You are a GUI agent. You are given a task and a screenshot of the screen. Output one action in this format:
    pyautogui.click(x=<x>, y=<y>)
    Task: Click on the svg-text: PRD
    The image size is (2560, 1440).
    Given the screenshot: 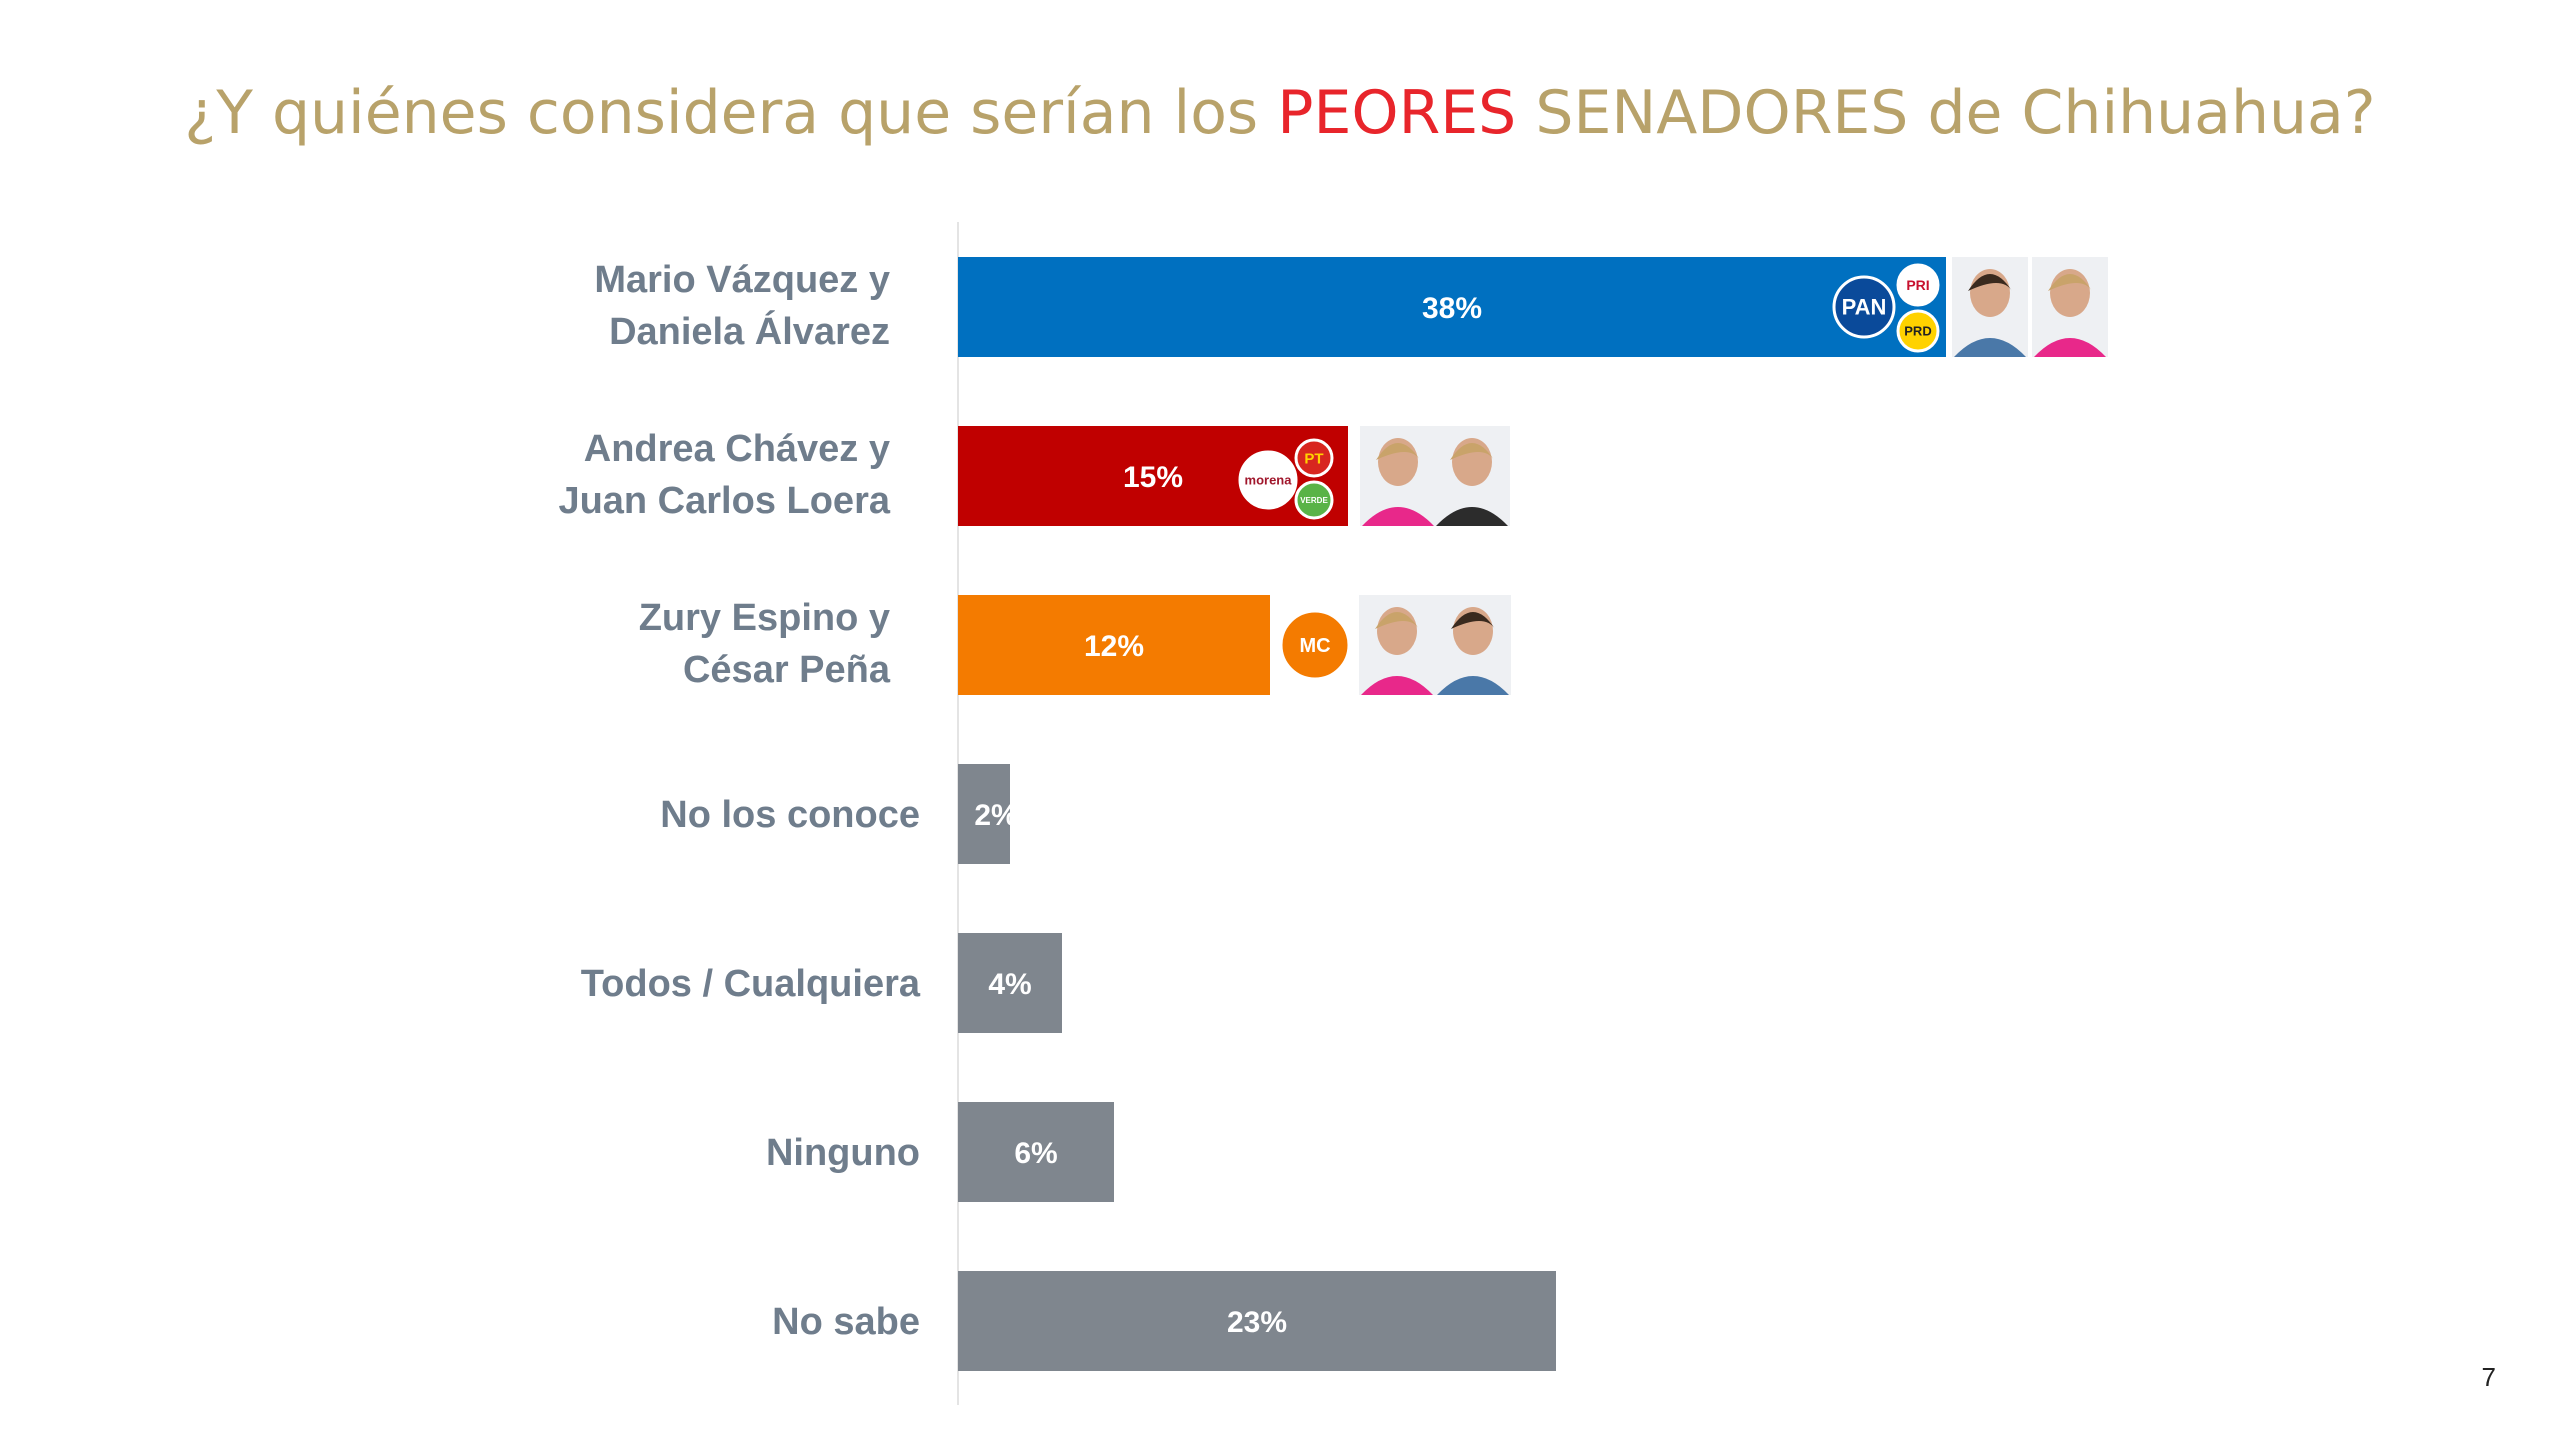 What is the action you would take?
    pyautogui.click(x=1917, y=331)
    